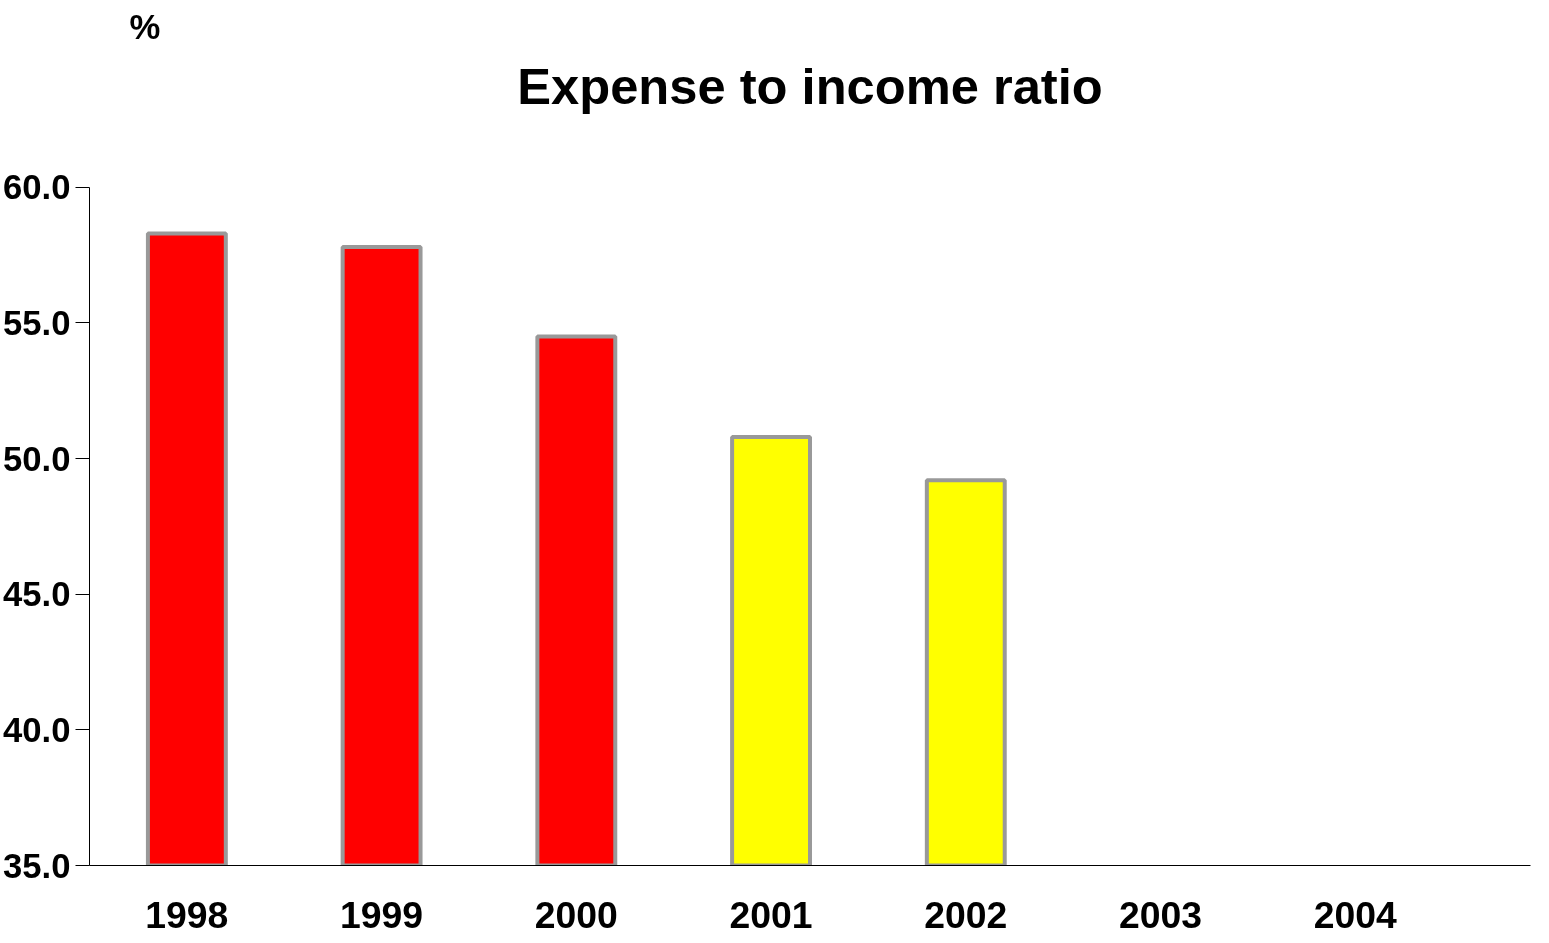  Describe the element at coordinates (771, 914) in the screenshot. I see `x-tick-label: 2001` at that location.